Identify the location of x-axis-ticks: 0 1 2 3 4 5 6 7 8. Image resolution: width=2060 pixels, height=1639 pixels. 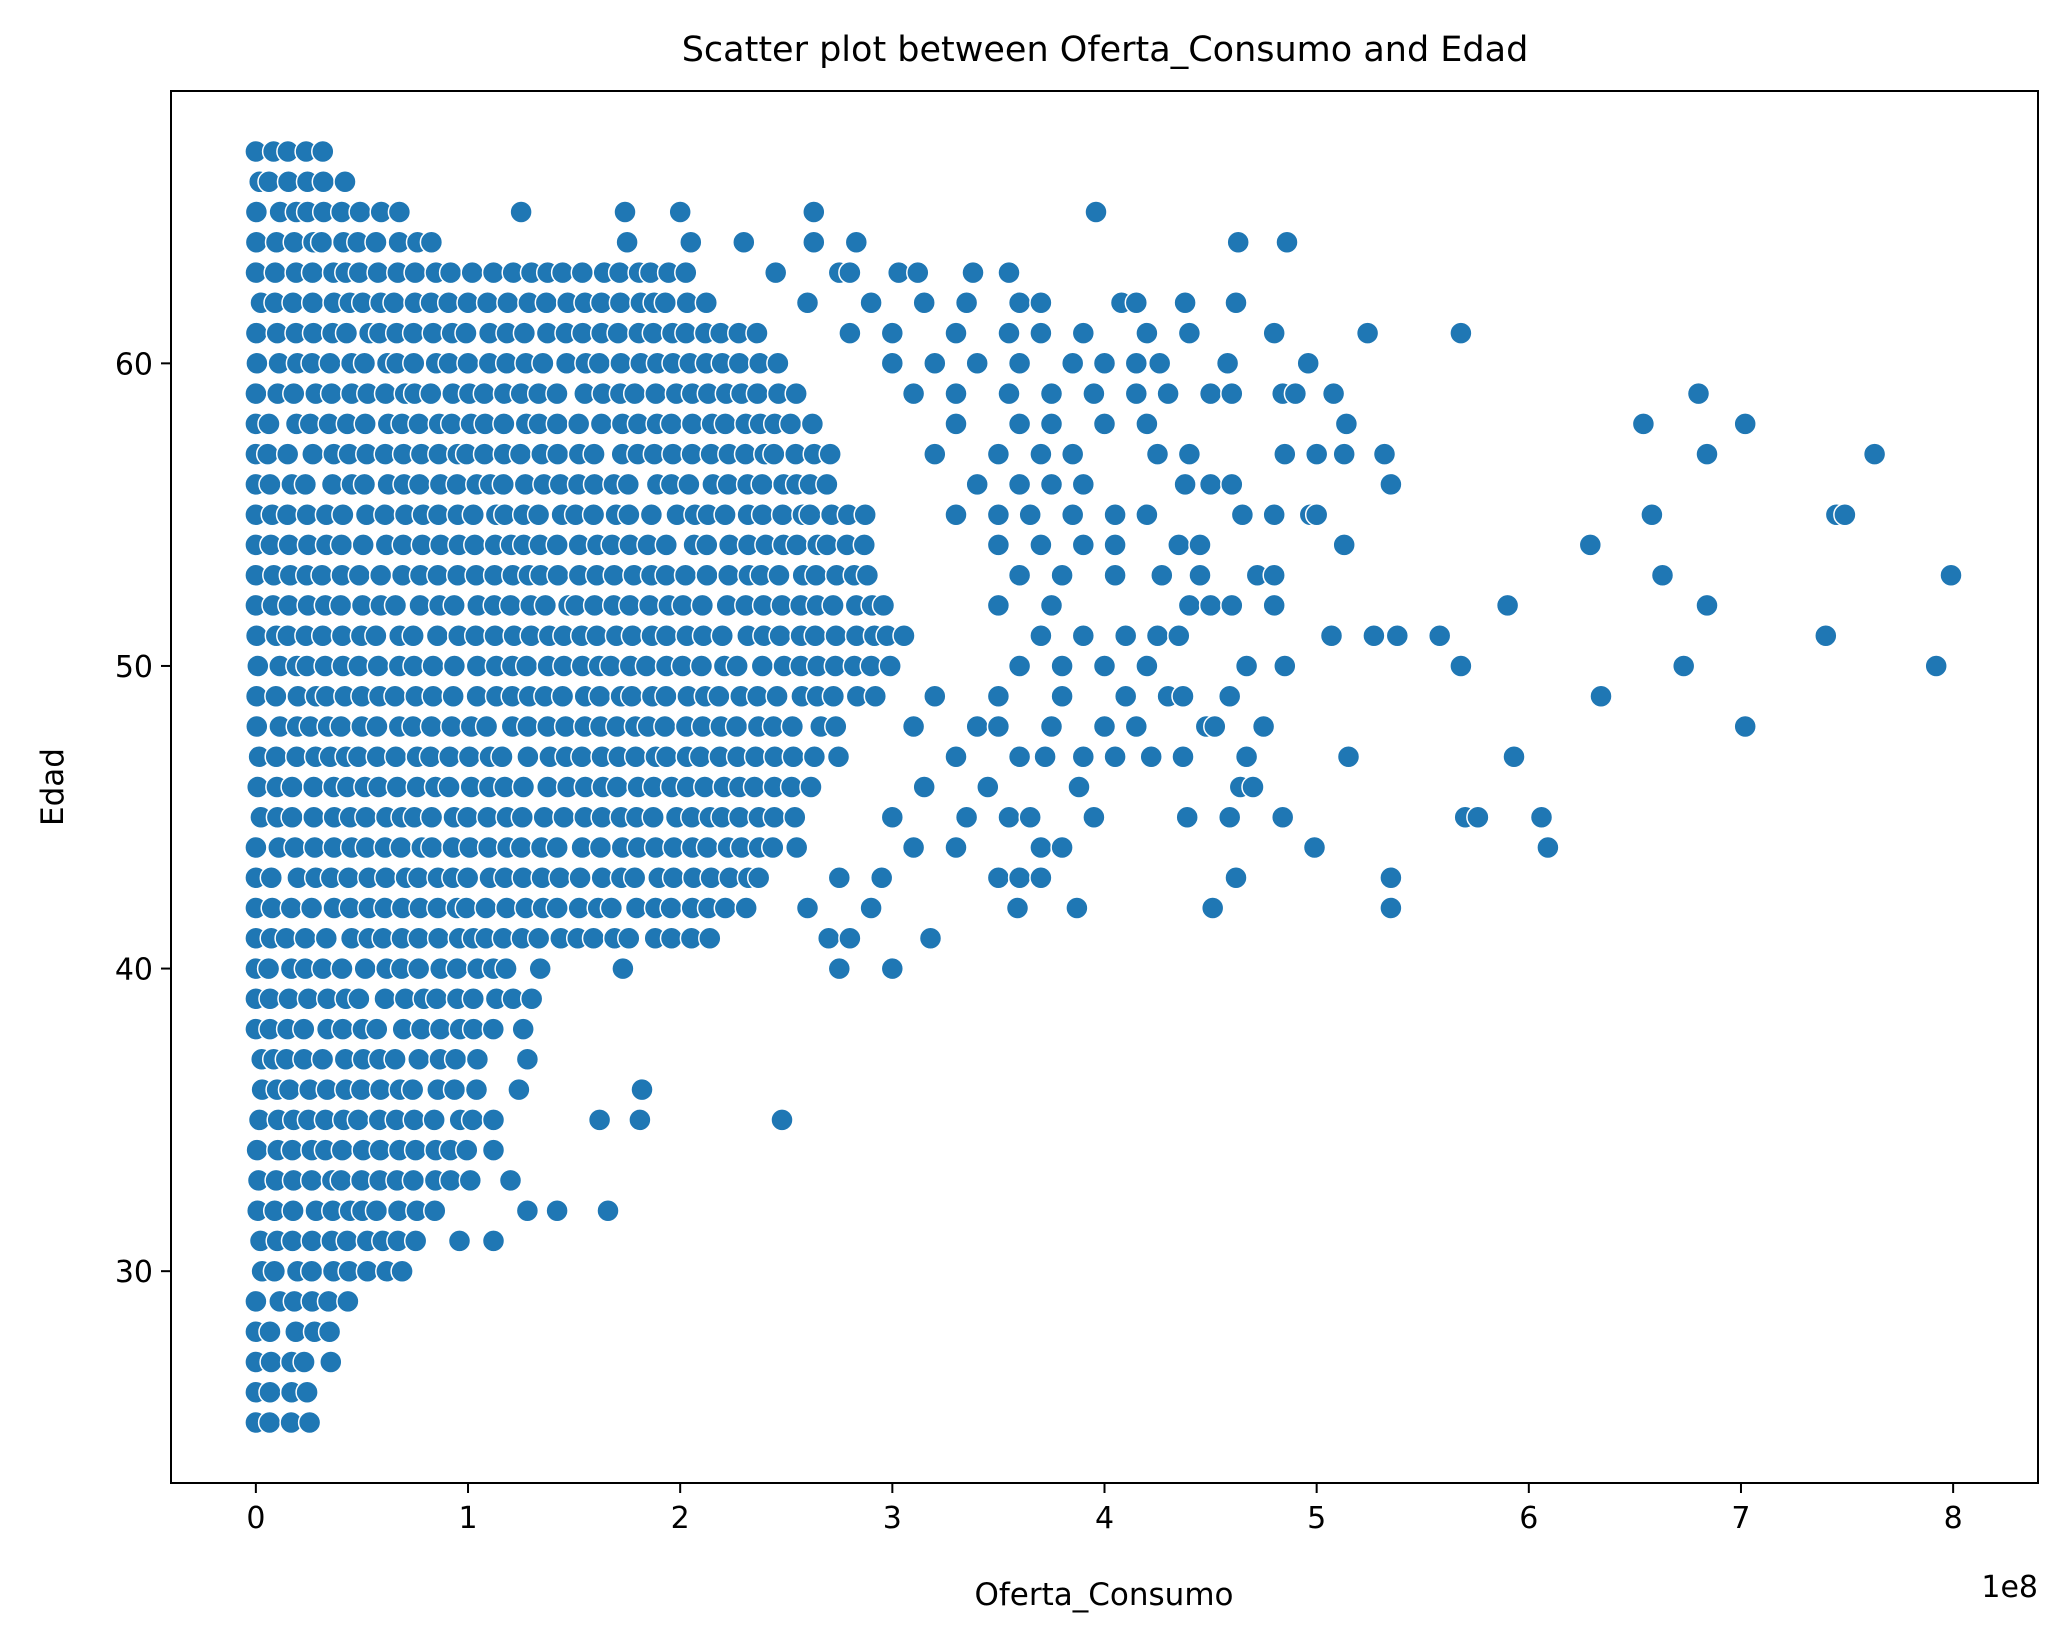
(1104, 1509).